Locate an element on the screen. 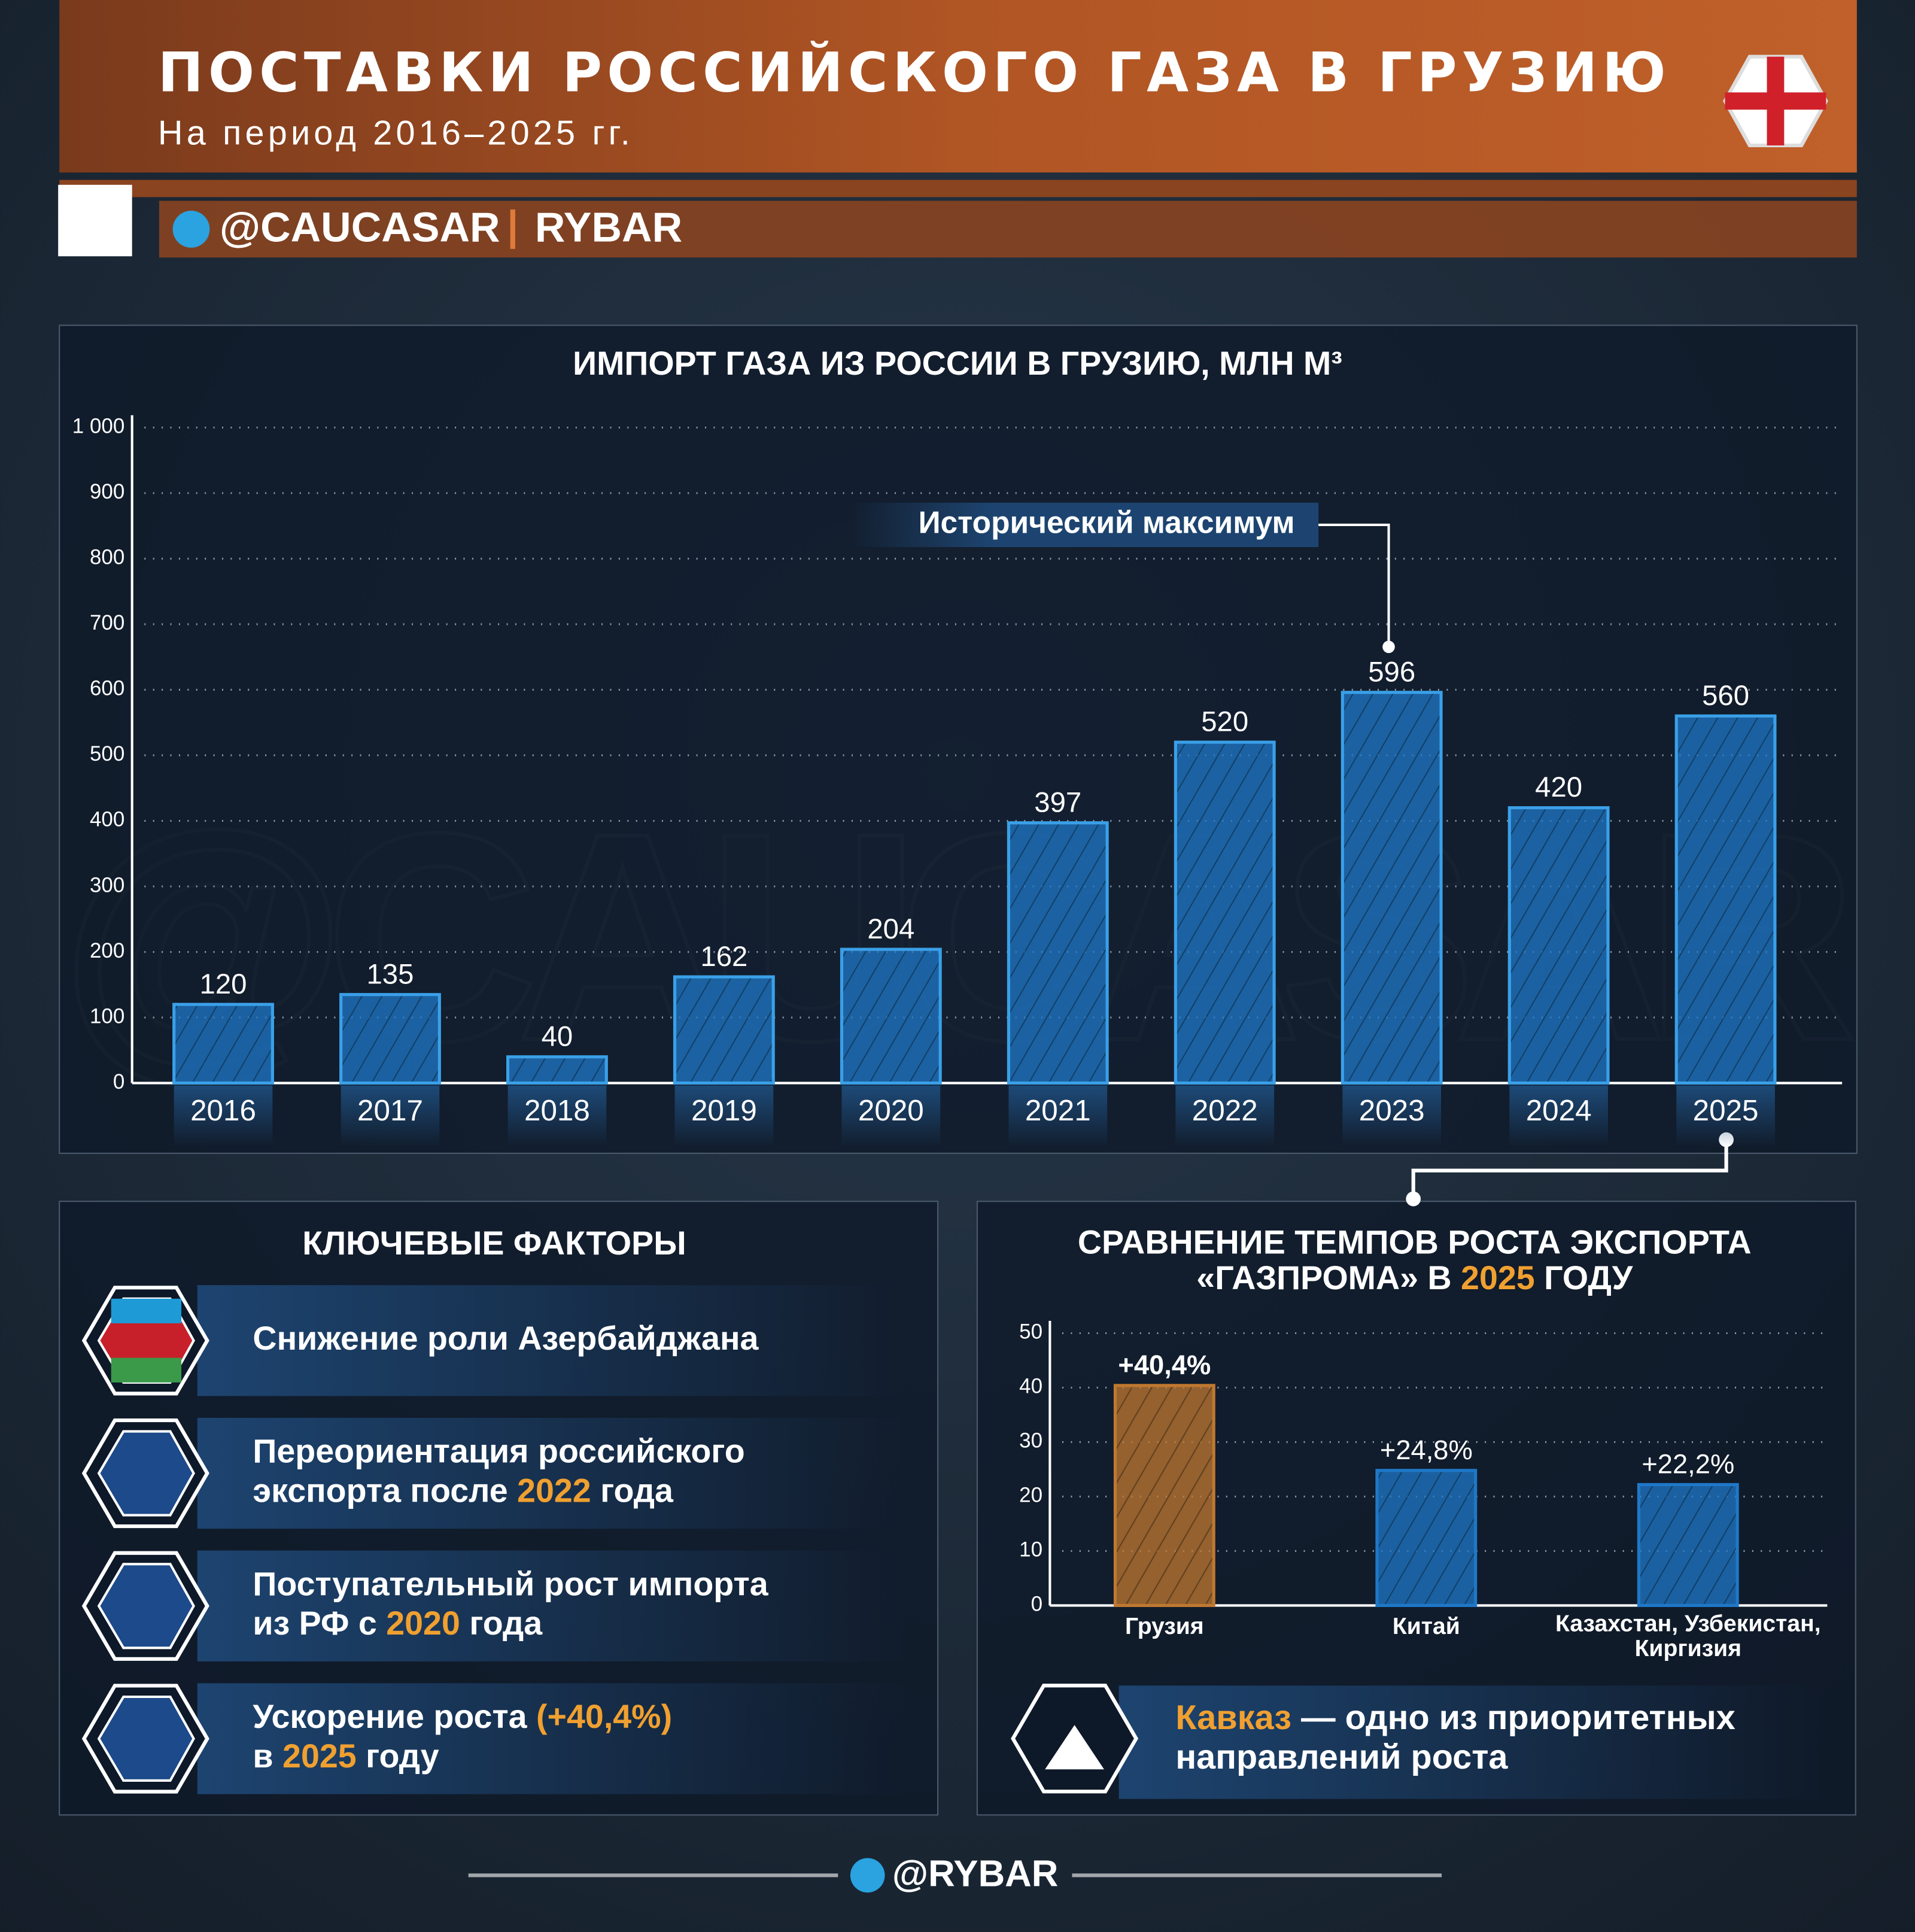 The width and height of the screenshot is (1915, 1932). georgia-flag is located at coordinates (1775, 101).